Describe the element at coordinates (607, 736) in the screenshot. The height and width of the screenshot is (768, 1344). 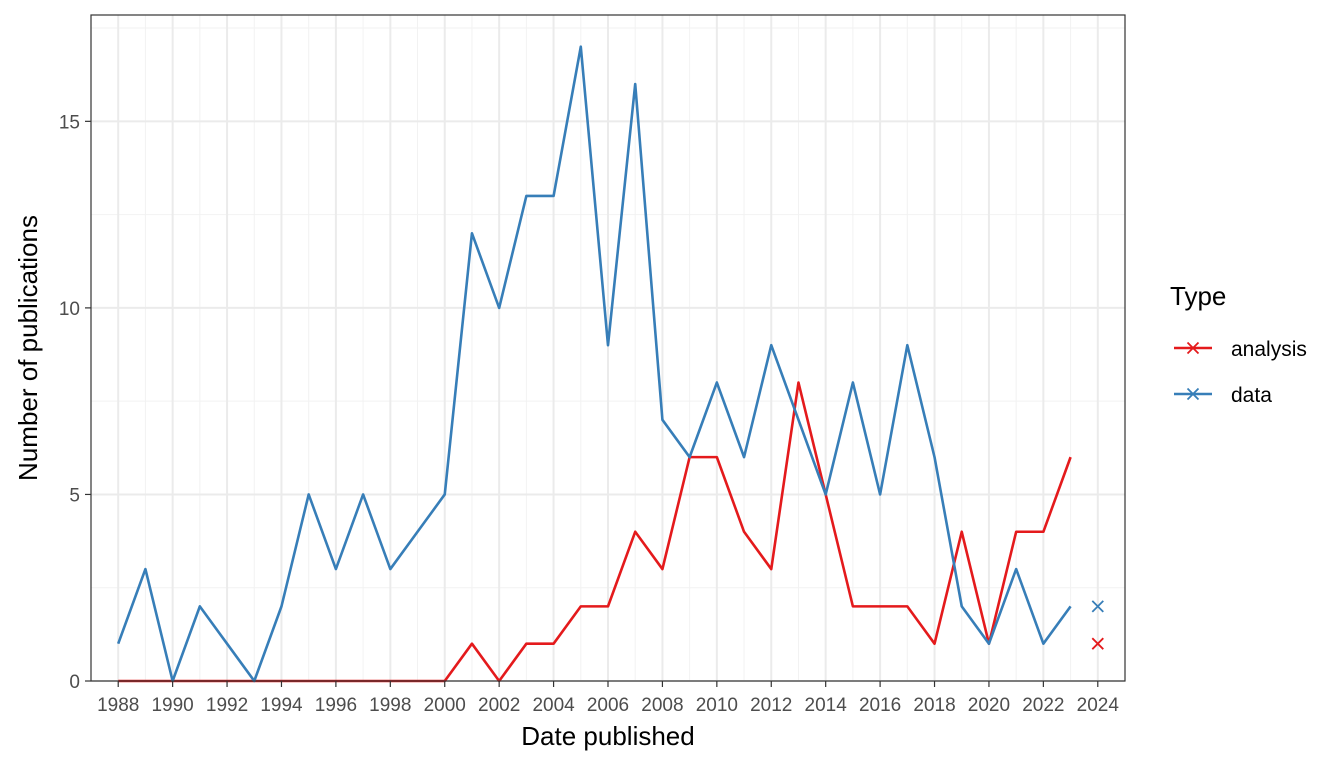
I see `x-axis-title: Date published` at that location.